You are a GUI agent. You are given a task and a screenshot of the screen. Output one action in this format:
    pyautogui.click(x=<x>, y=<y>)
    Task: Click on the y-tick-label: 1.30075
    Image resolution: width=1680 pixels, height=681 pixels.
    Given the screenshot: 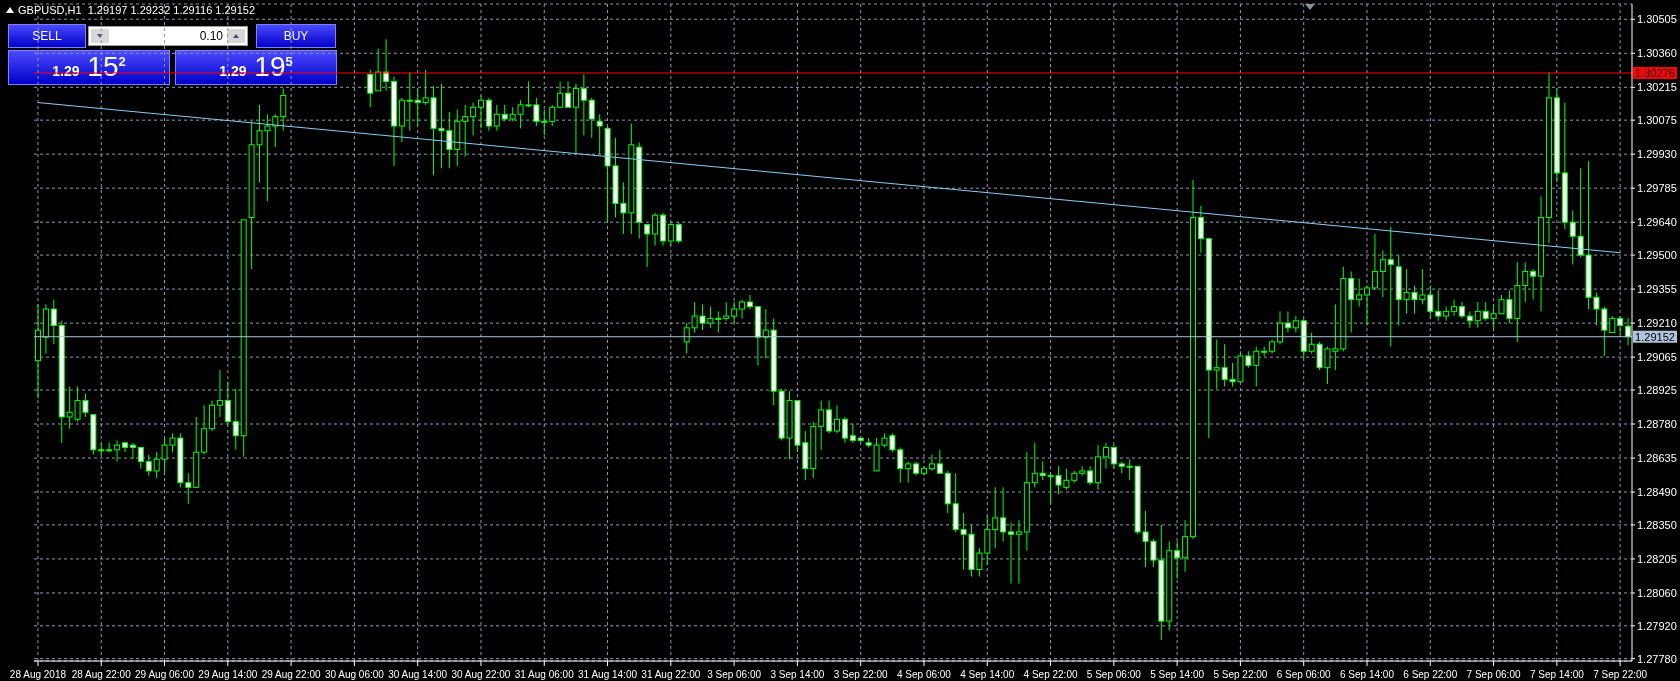 What is the action you would take?
    pyautogui.click(x=1657, y=120)
    